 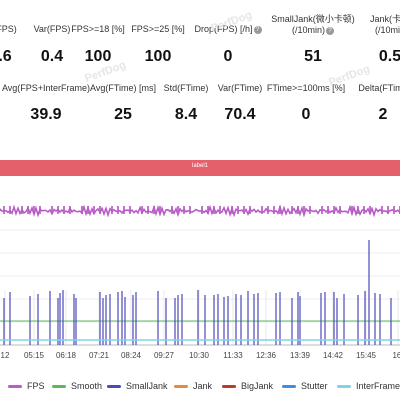 What do you see at coordinates (158, 29) in the screenshot?
I see `stat-label: FPS>=25 [%]` at bounding box center [158, 29].